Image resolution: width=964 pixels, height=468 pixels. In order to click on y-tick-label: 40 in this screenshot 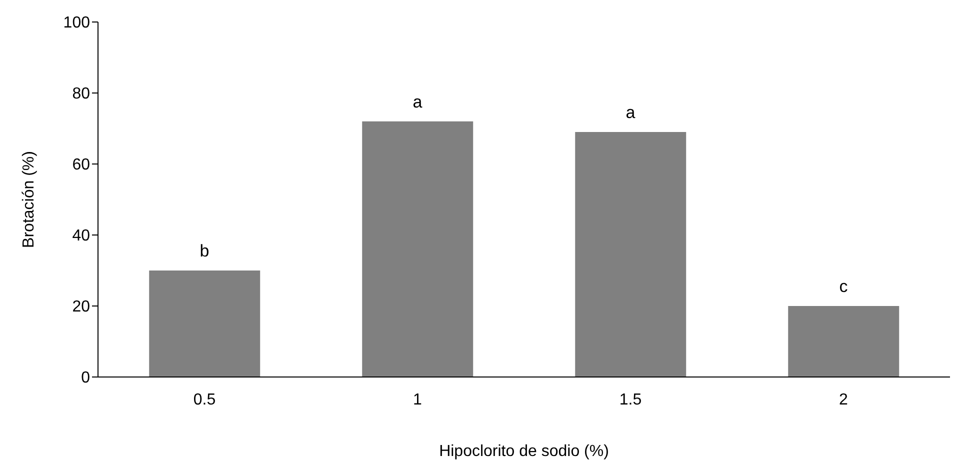, I will do `click(81, 236)`.